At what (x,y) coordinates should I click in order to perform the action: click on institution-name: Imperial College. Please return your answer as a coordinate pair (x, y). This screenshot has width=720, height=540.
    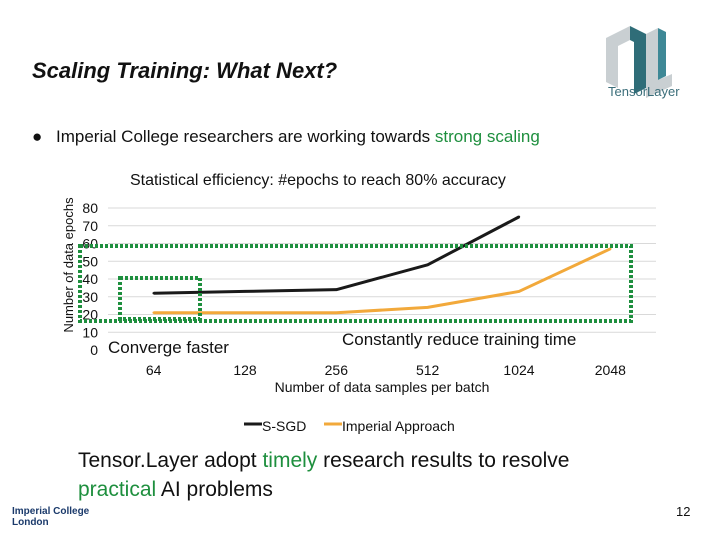
    Looking at the image, I should click on (51, 511).